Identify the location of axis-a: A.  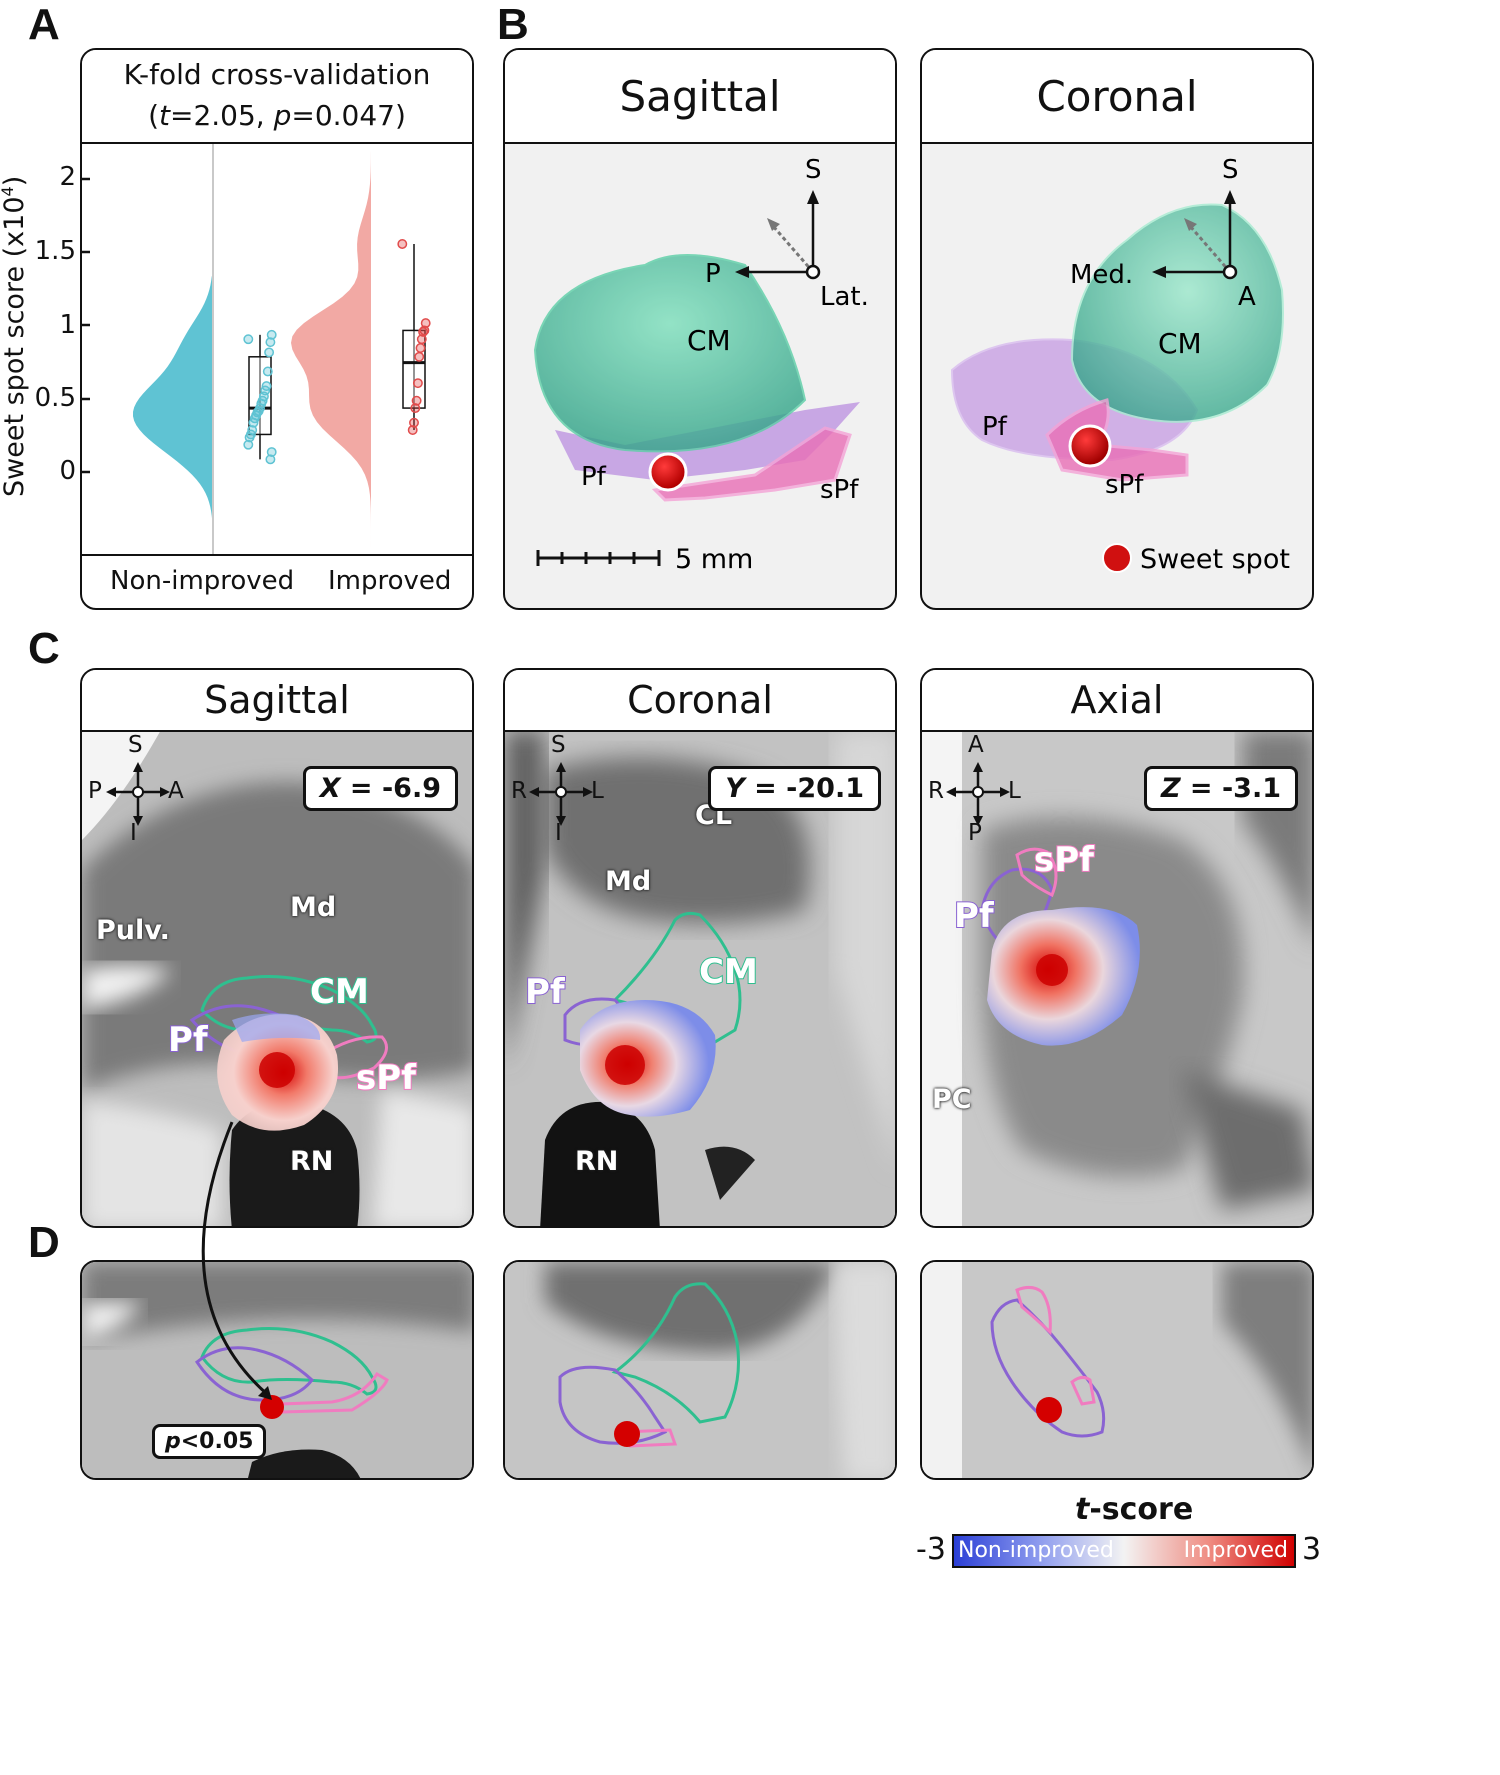
(1247, 297).